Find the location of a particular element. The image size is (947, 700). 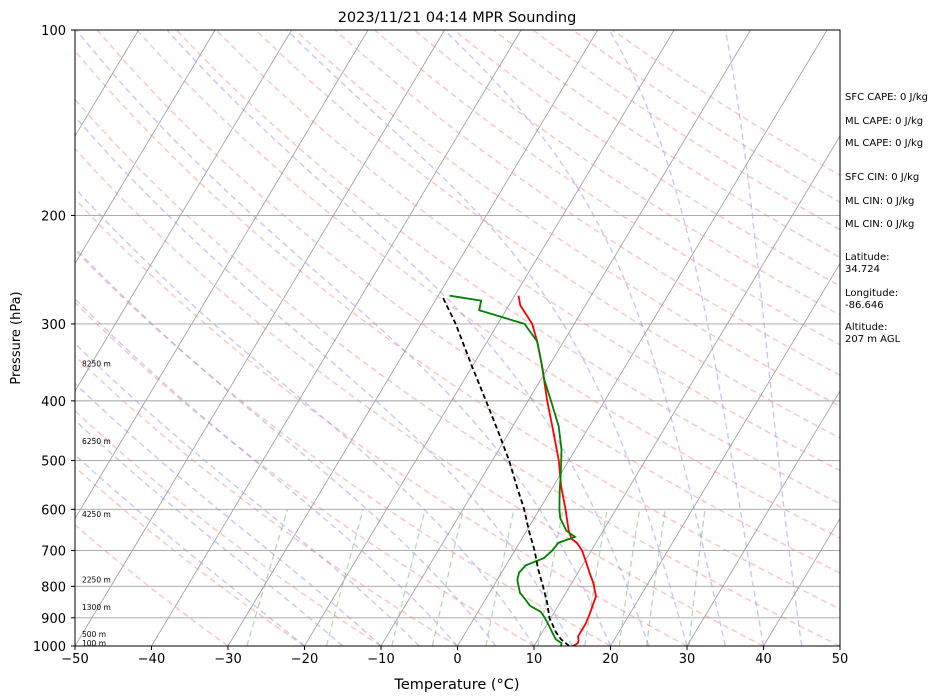

dewpoint-profile-line is located at coordinates (513, 470).